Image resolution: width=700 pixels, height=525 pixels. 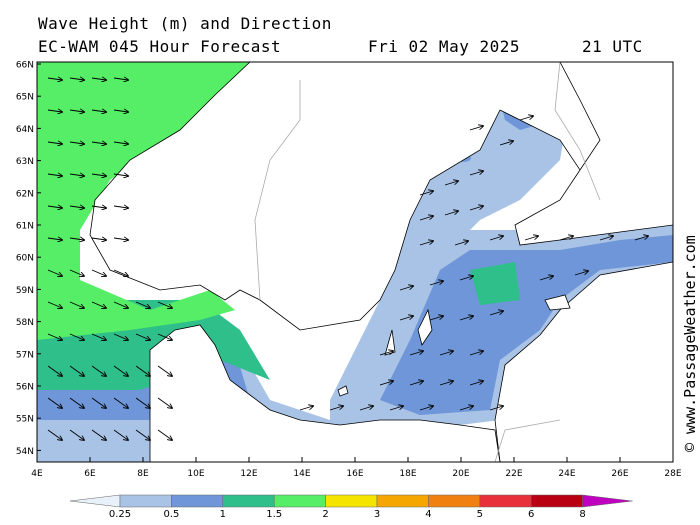 I want to click on baltic-zone-1.5, so click(x=495, y=283).